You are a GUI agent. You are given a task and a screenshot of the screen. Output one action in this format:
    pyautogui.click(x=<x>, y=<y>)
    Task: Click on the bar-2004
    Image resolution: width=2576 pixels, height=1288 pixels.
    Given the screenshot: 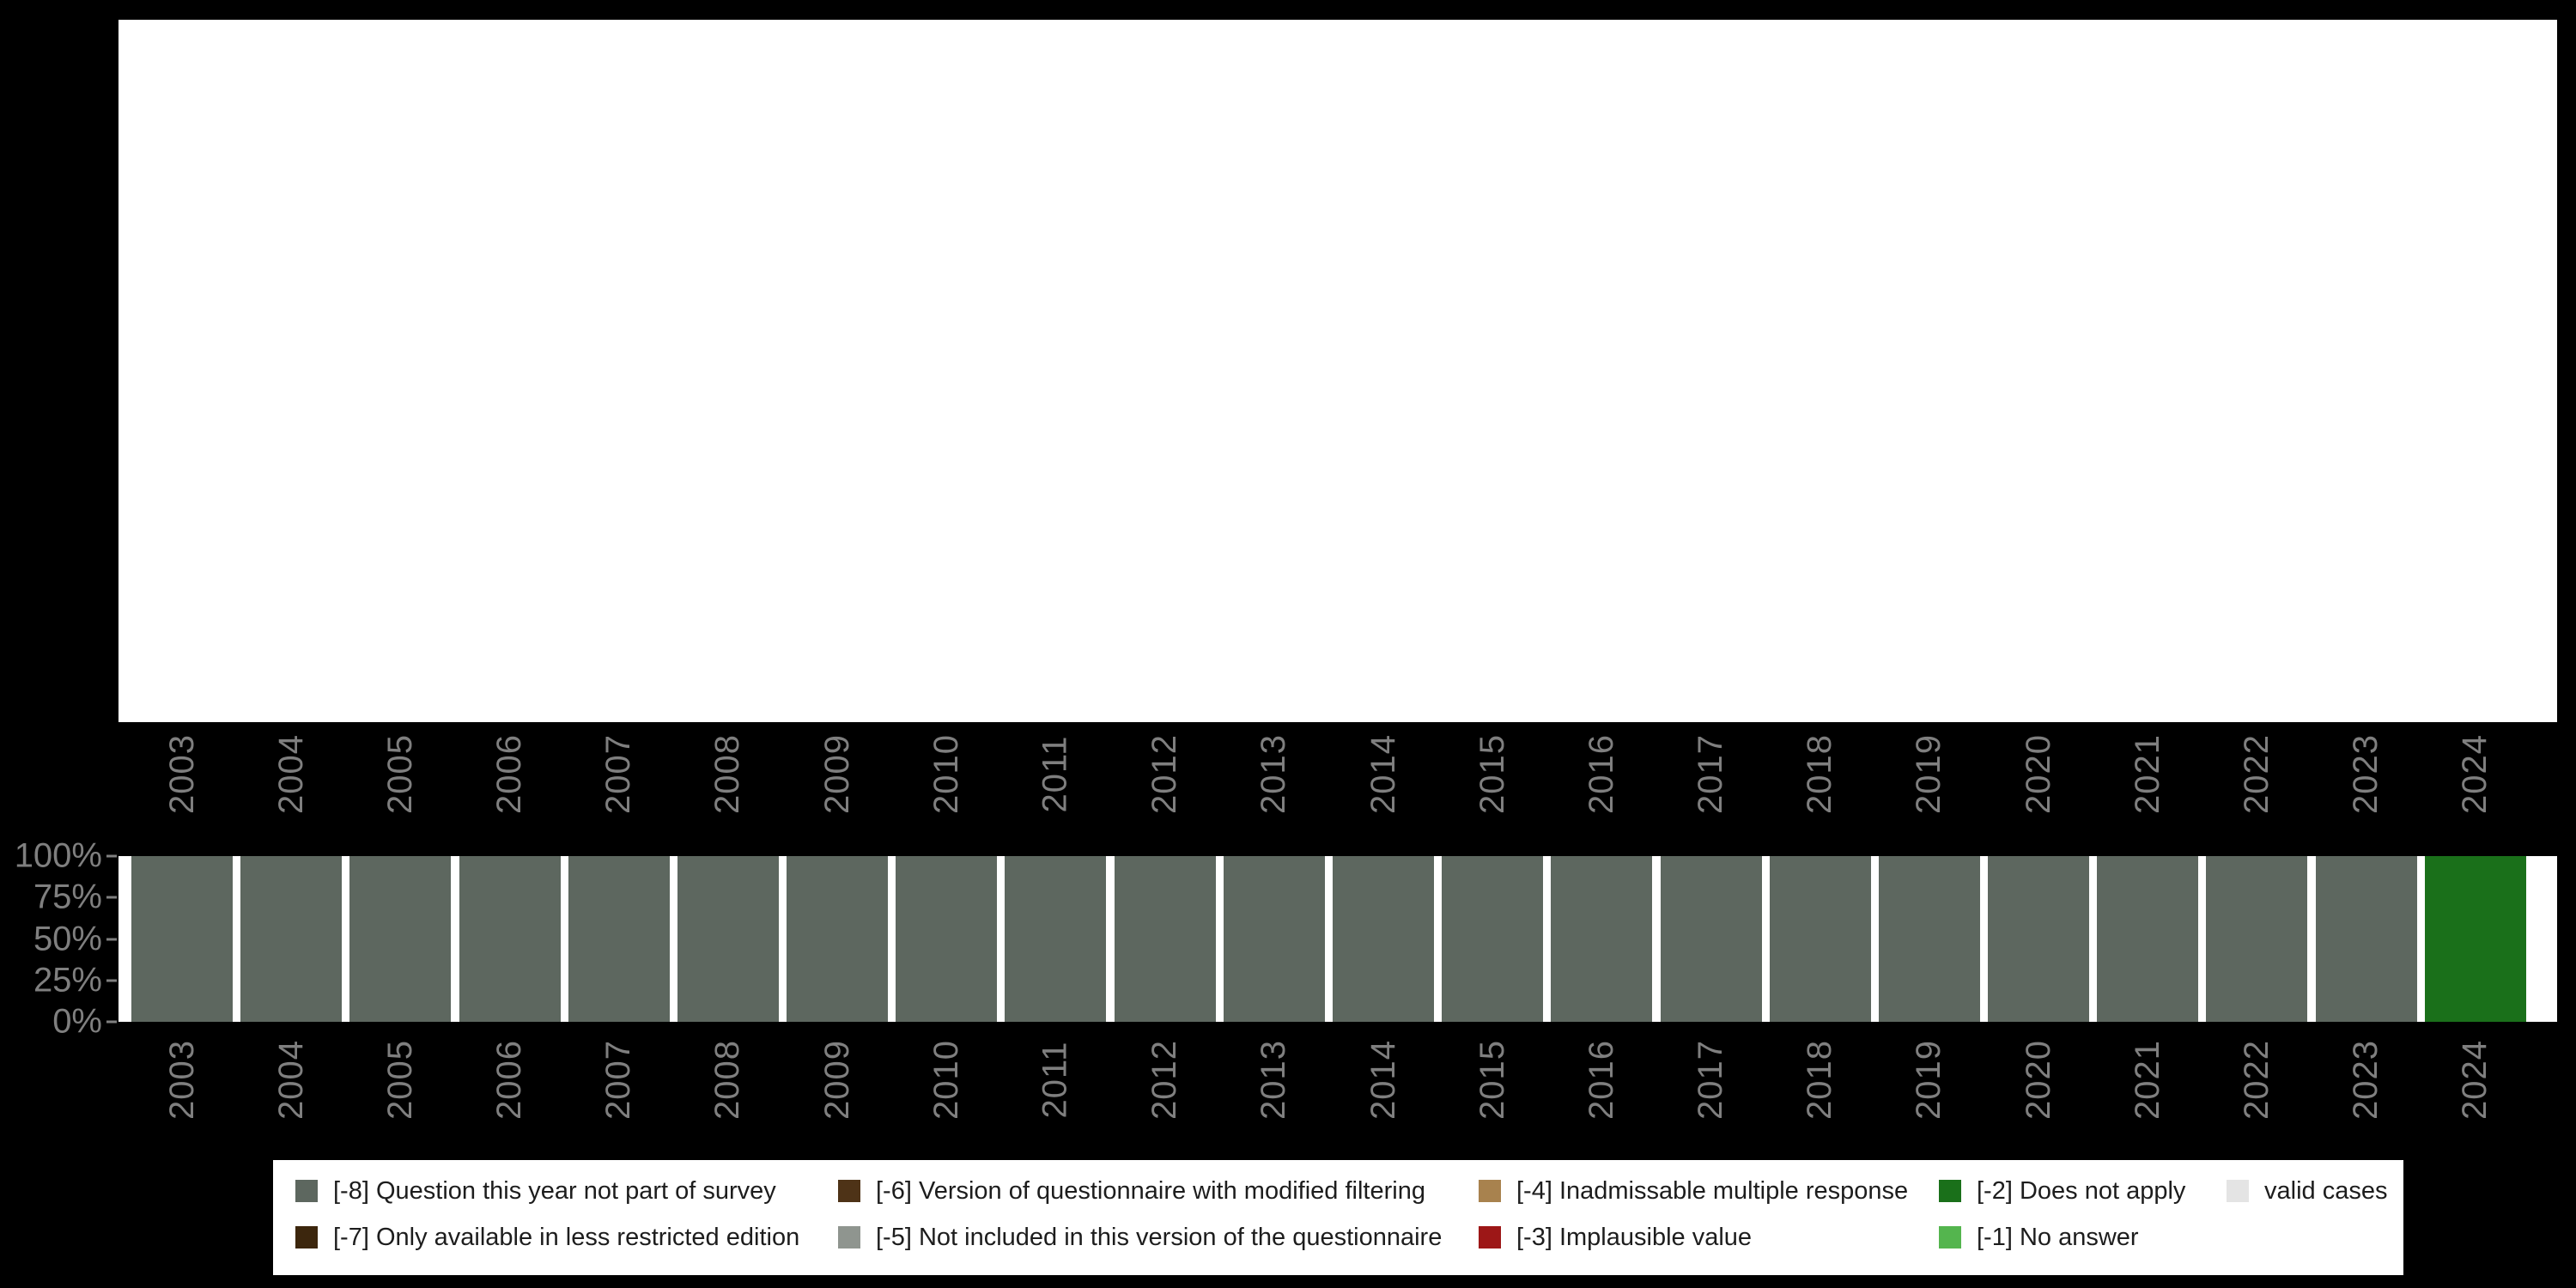 What is the action you would take?
    pyautogui.click(x=291, y=939)
    